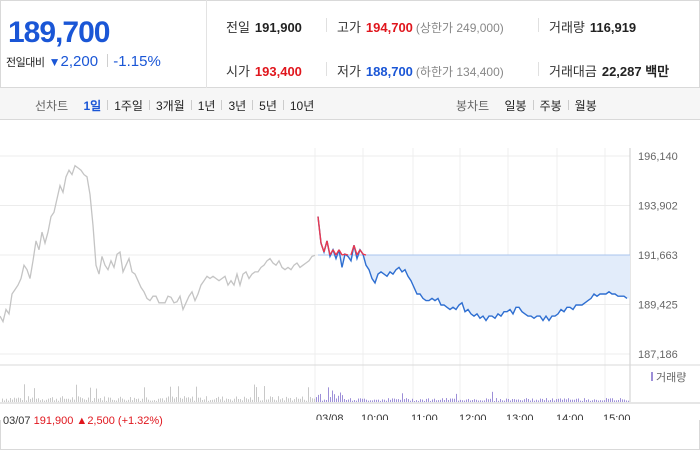  I want to click on low-cell: 저가 188,700 (하한가 134,400), so click(420, 70).